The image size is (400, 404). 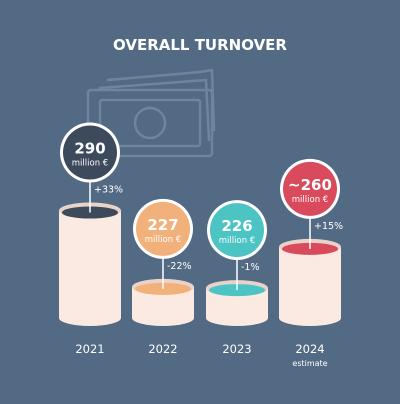 I want to click on change-label: +15%, so click(x=328, y=226).